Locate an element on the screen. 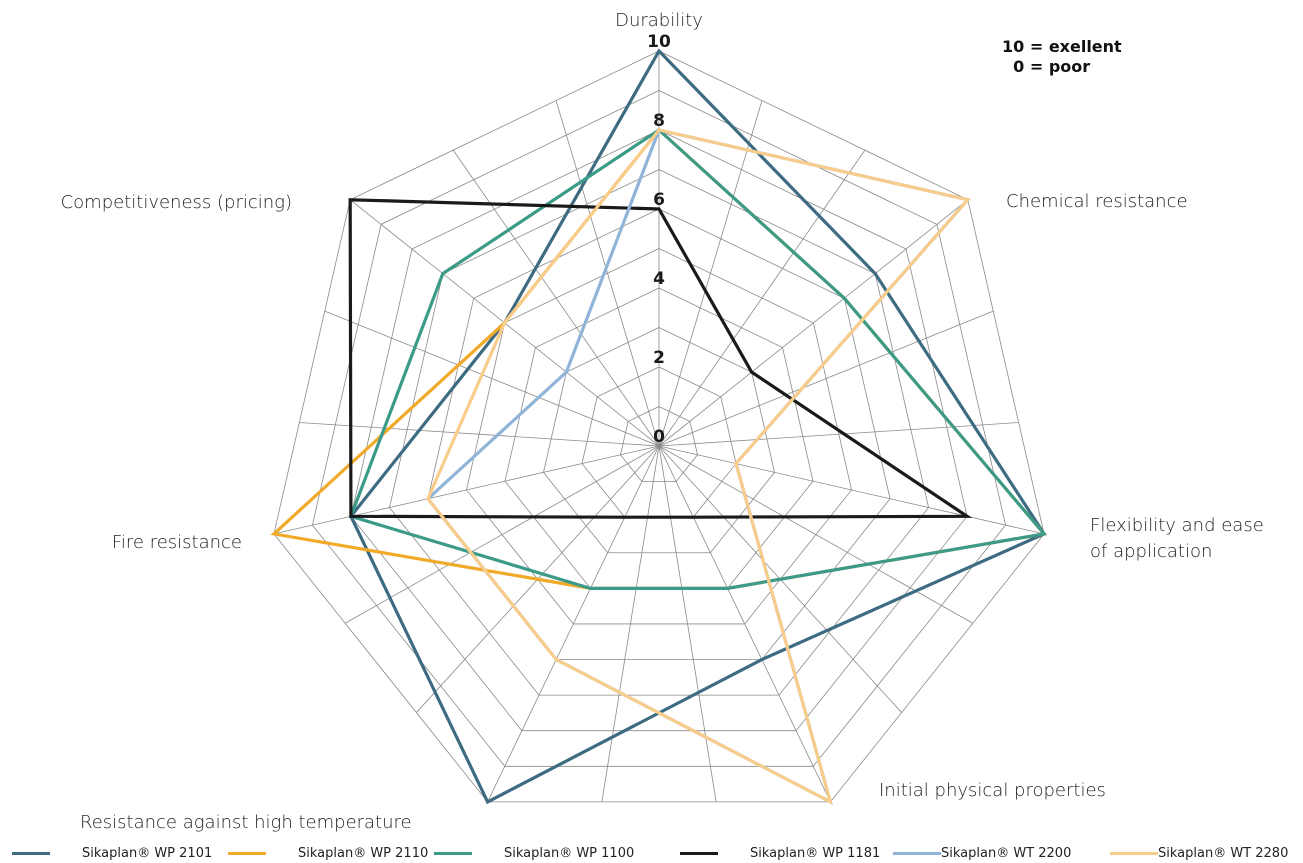 The width and height of the screenshot is (1303, 863). radial-tick-label: 8 is located at coordinates (659, 121).